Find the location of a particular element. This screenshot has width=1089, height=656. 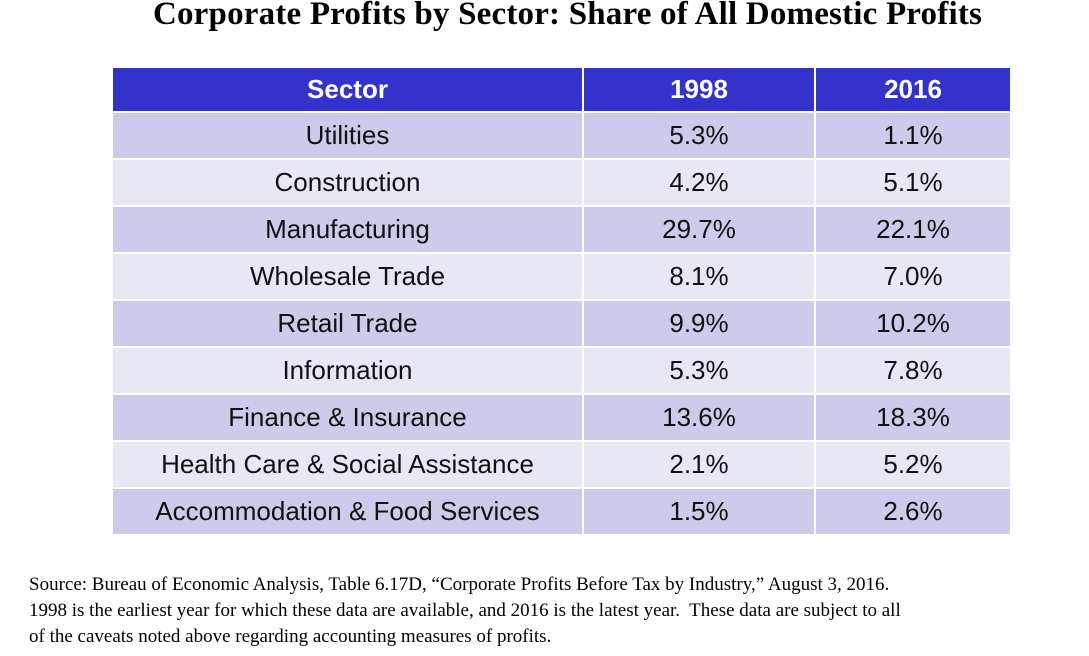

header-2016: 2016 is located at coordinates (913, 89).